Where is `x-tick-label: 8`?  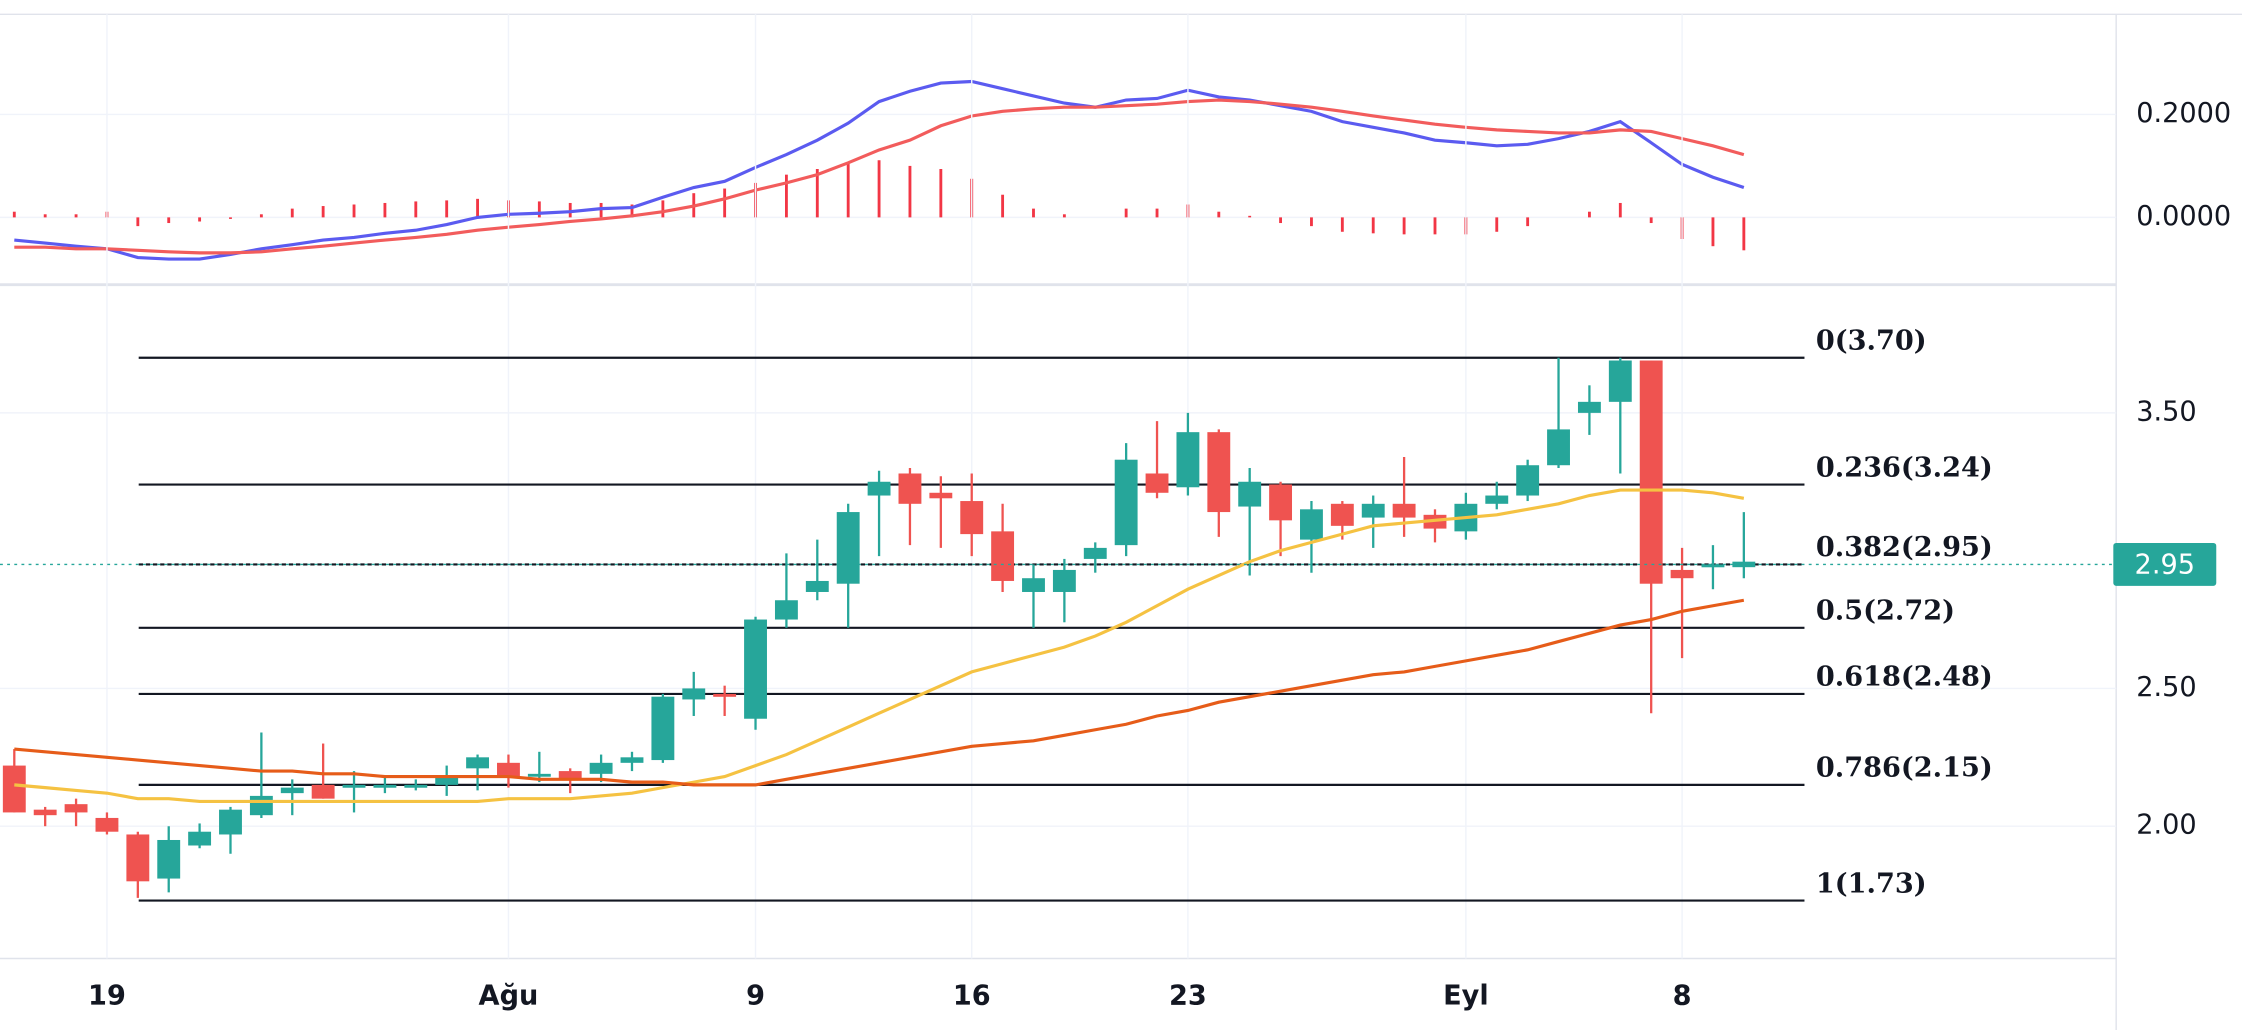 x-tick-label: 8 is located at coordinates (1682, 996).